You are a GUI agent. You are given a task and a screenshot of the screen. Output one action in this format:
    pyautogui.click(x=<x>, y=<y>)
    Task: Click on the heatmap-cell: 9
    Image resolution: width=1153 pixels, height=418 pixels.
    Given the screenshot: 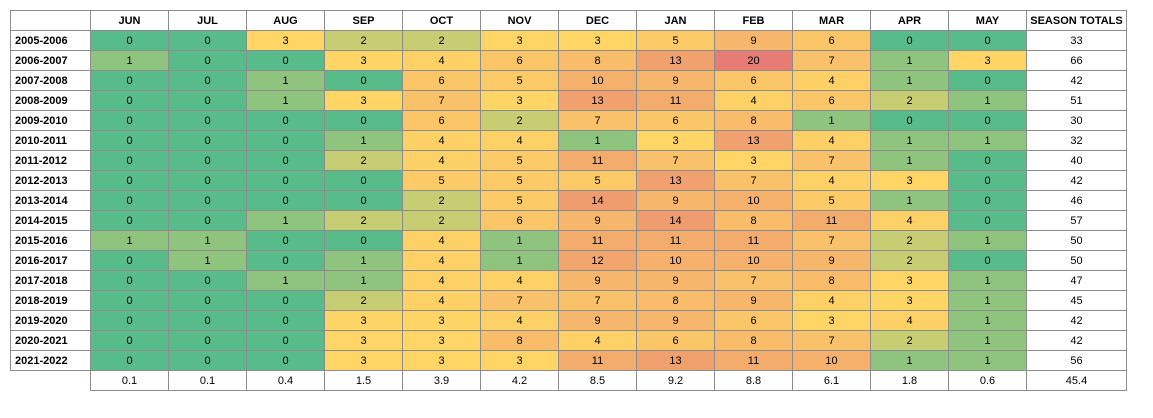 What is the action you would take?
    pyautogui.click(x=675, y=320)
    